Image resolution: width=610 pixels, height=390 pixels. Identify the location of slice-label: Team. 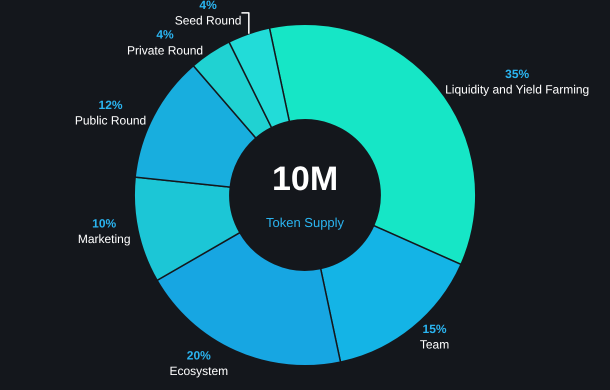
(435, 344).